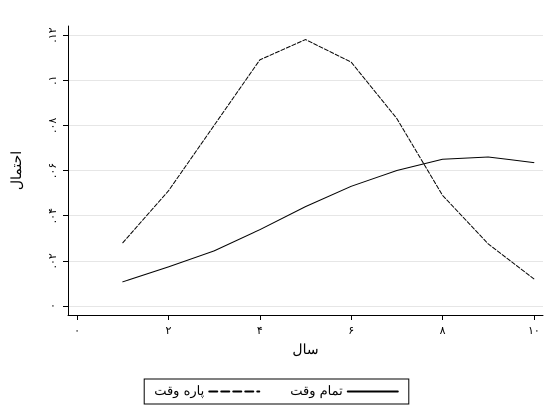 The image size is (553, 410). I want to click on y-tick-label: .۰۸, so click(52, 126).